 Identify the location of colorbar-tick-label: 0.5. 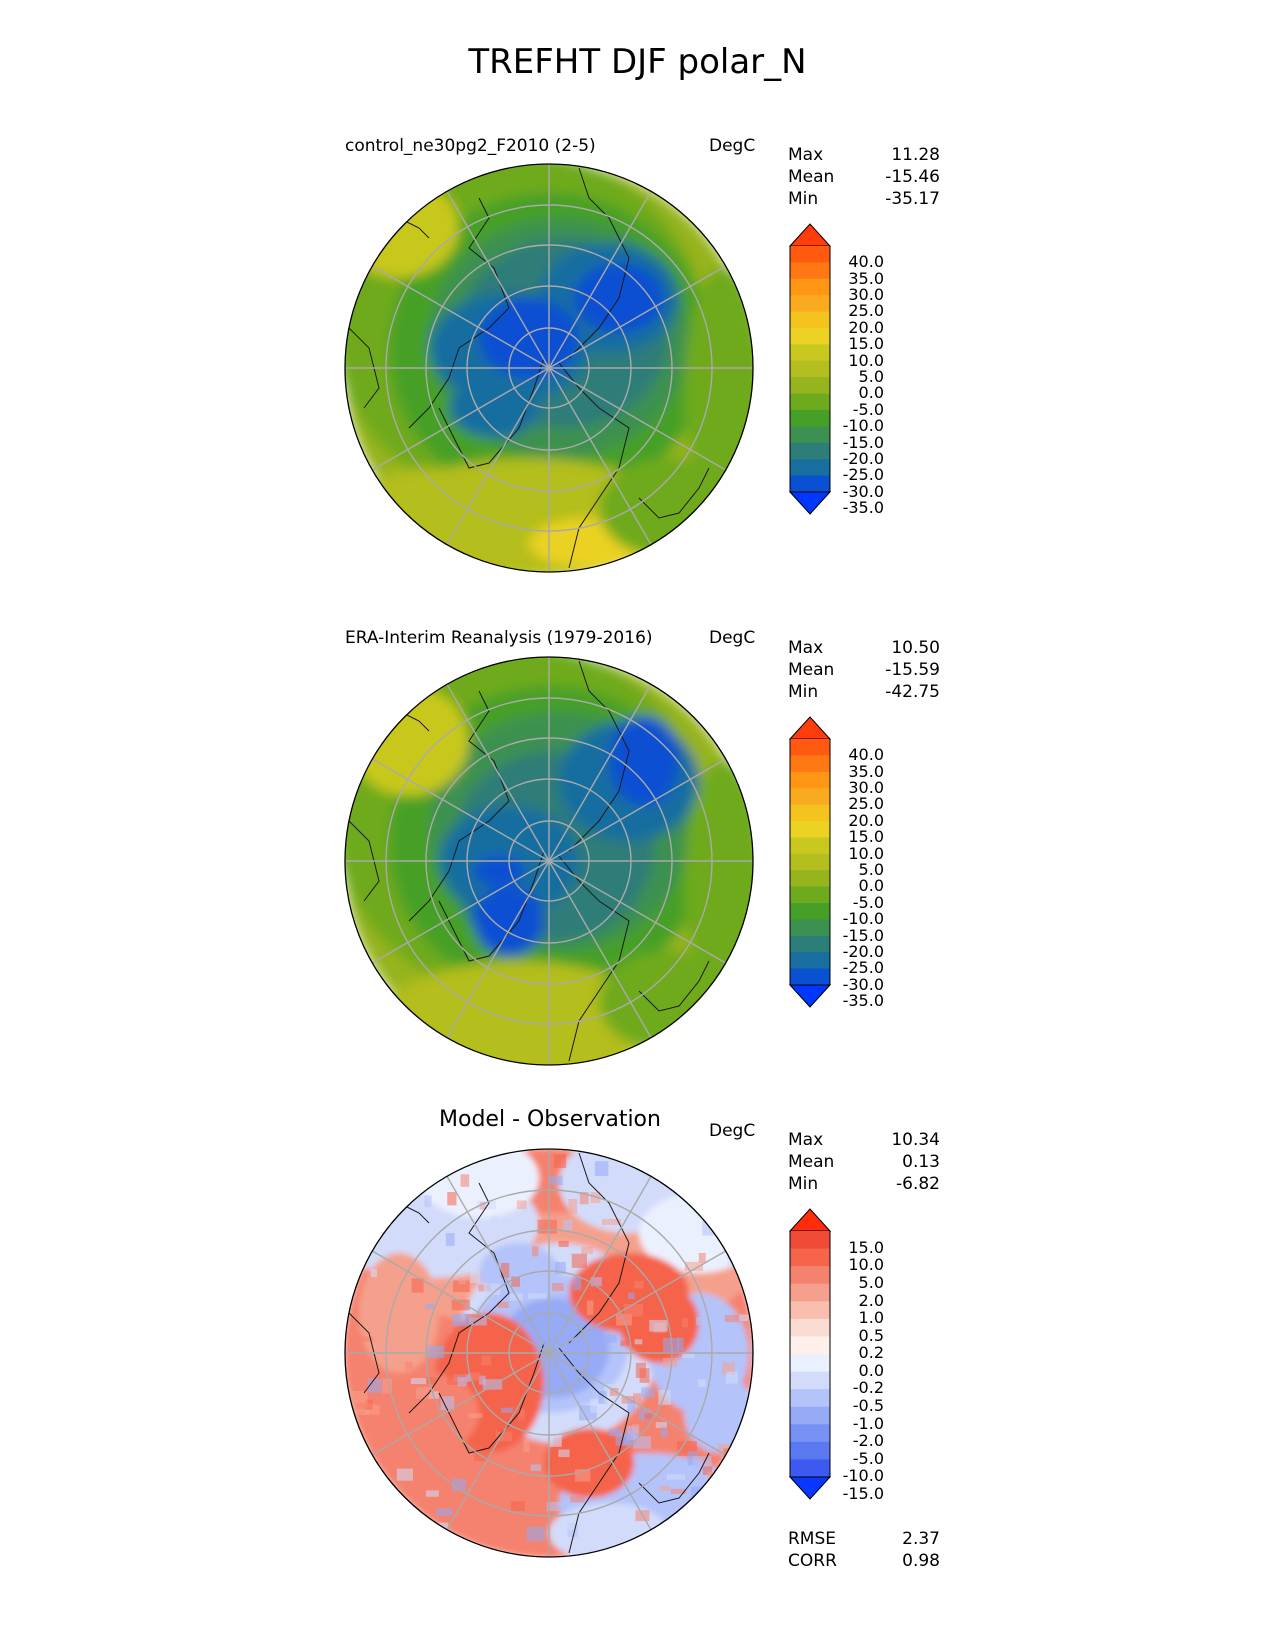
(871, 1335).